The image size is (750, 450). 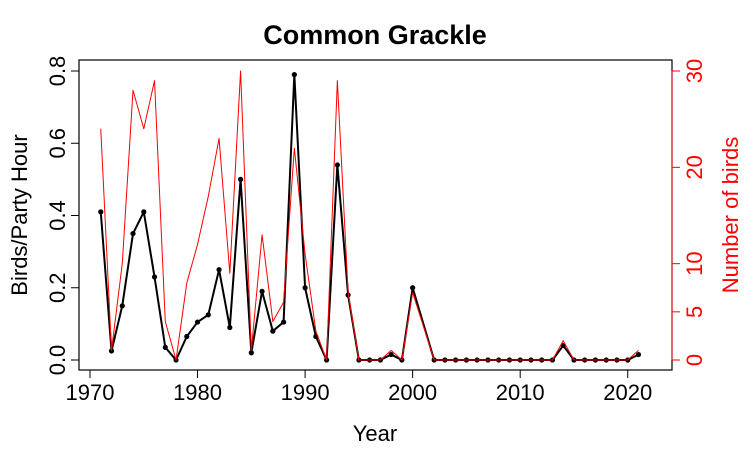 What do you see at coordinates (197, 392) in the screenshot?
I see `x-tick-label: 1980` at bounding box center [197, 392].